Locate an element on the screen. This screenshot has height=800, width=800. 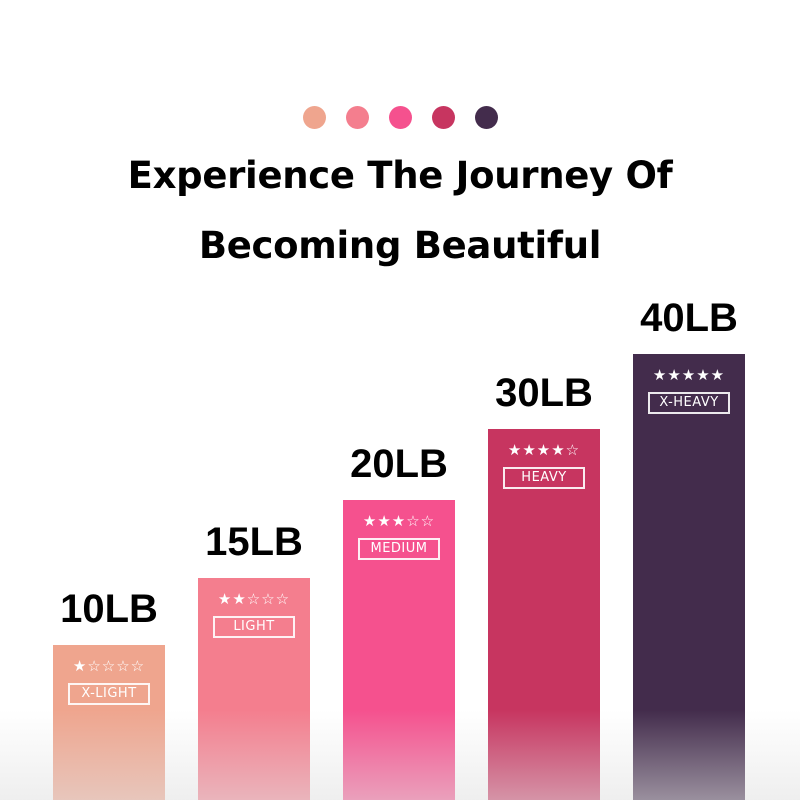
headline-line-2: Becoming Beautiful is located at coordinates (400, 245).